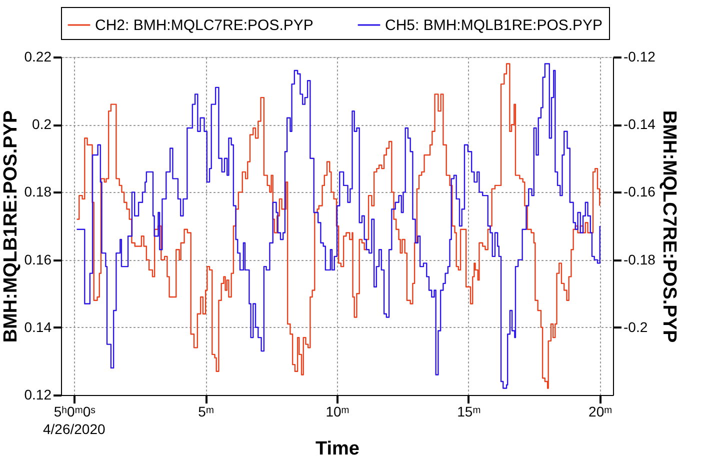  I want to click on y-tick-label: 0.2, so click(42, 124).